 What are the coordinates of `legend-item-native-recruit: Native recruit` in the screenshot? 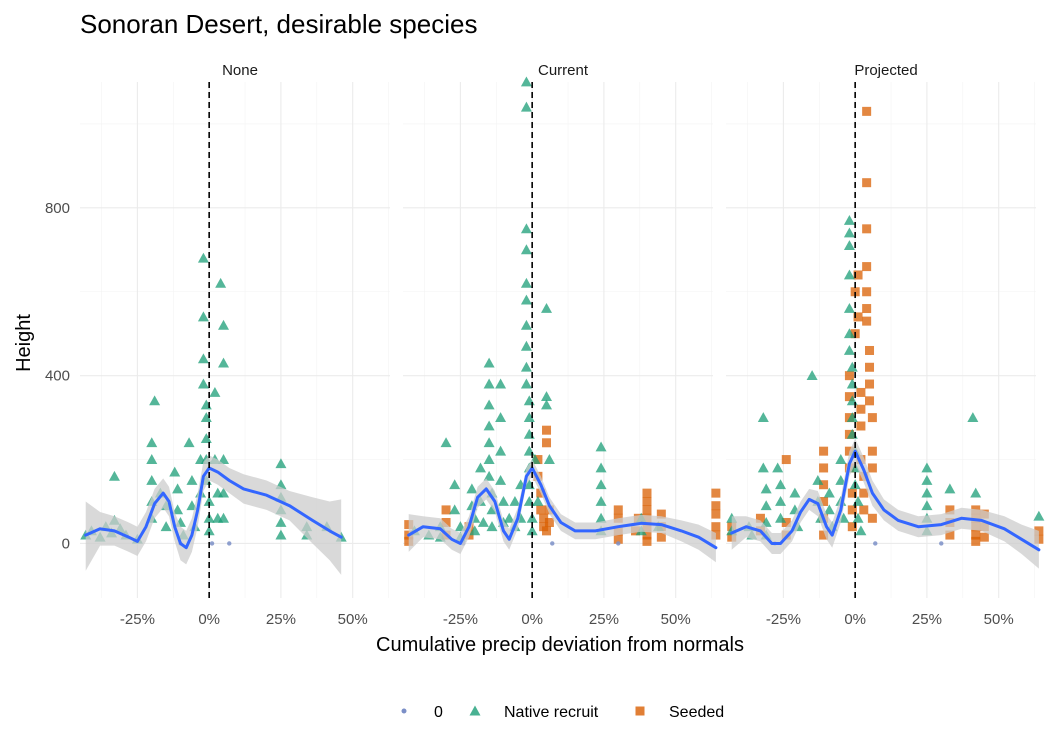 It's located at (534, 712).